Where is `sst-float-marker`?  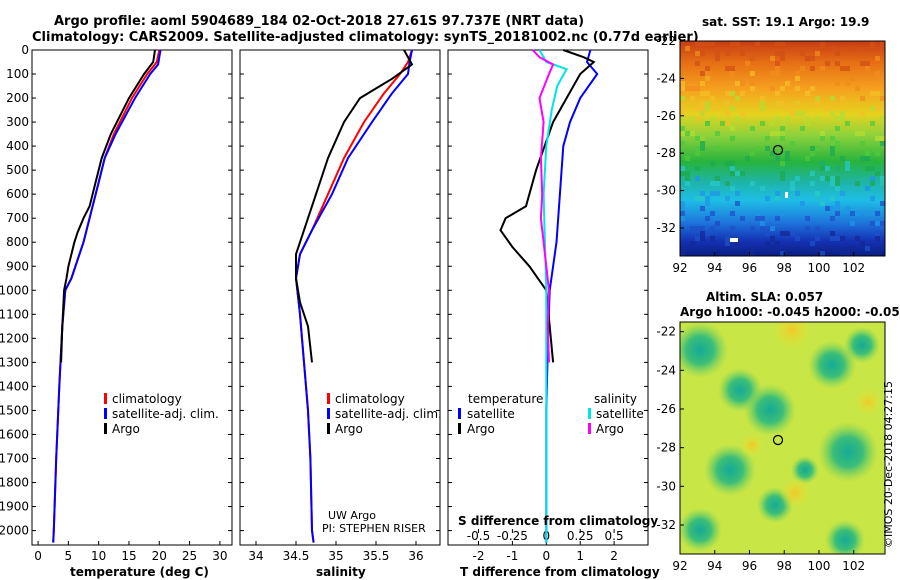 sst-float-marker is located at coordinates (778, 150).